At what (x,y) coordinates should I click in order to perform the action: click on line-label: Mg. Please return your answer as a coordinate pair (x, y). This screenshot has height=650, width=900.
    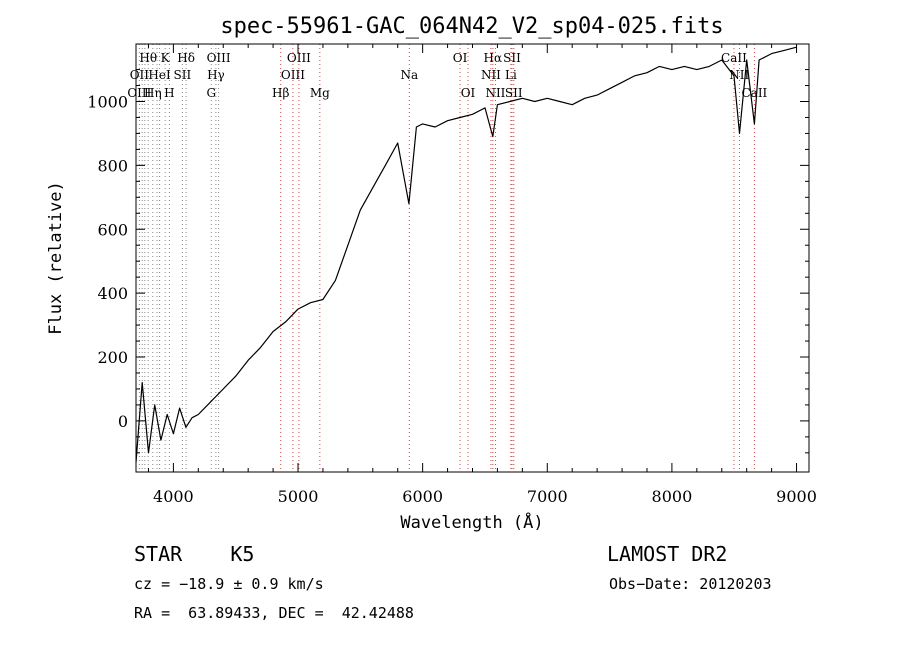
    Looking at the image, I should click on (320, 93).